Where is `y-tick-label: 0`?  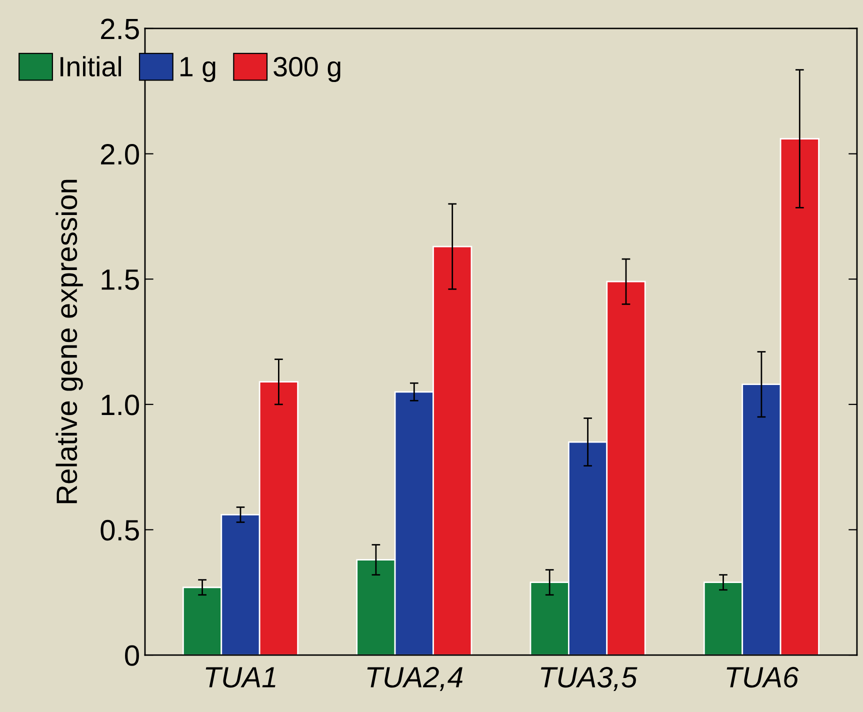 y-tick-label: 0 is located at coordinates (132, 655).